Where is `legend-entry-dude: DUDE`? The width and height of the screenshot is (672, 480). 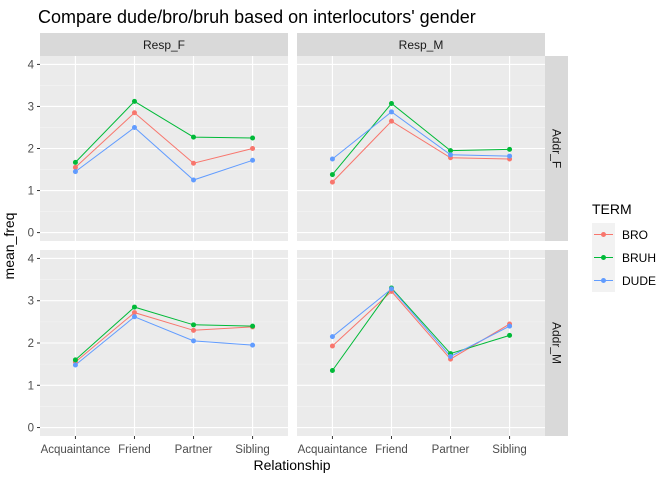
legend-entry-dude: DUDE is located at coordinates (639, 281).